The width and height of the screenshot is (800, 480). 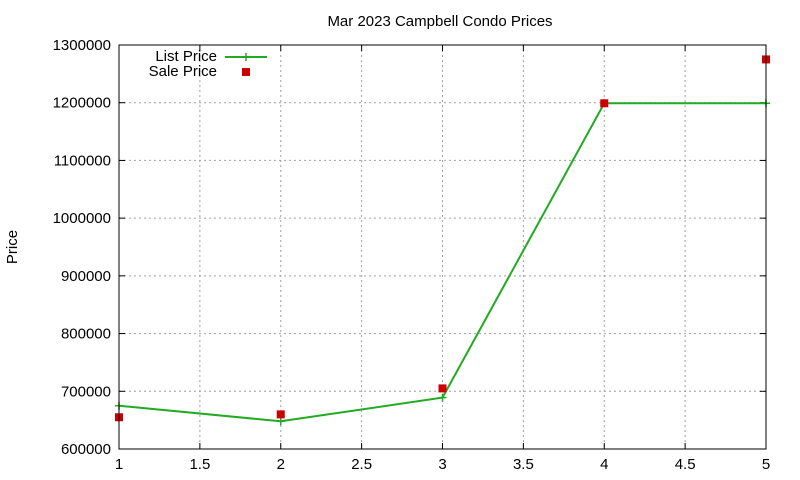 I want to click on y-tick-label: 1300000, so click(x=82, y=45).